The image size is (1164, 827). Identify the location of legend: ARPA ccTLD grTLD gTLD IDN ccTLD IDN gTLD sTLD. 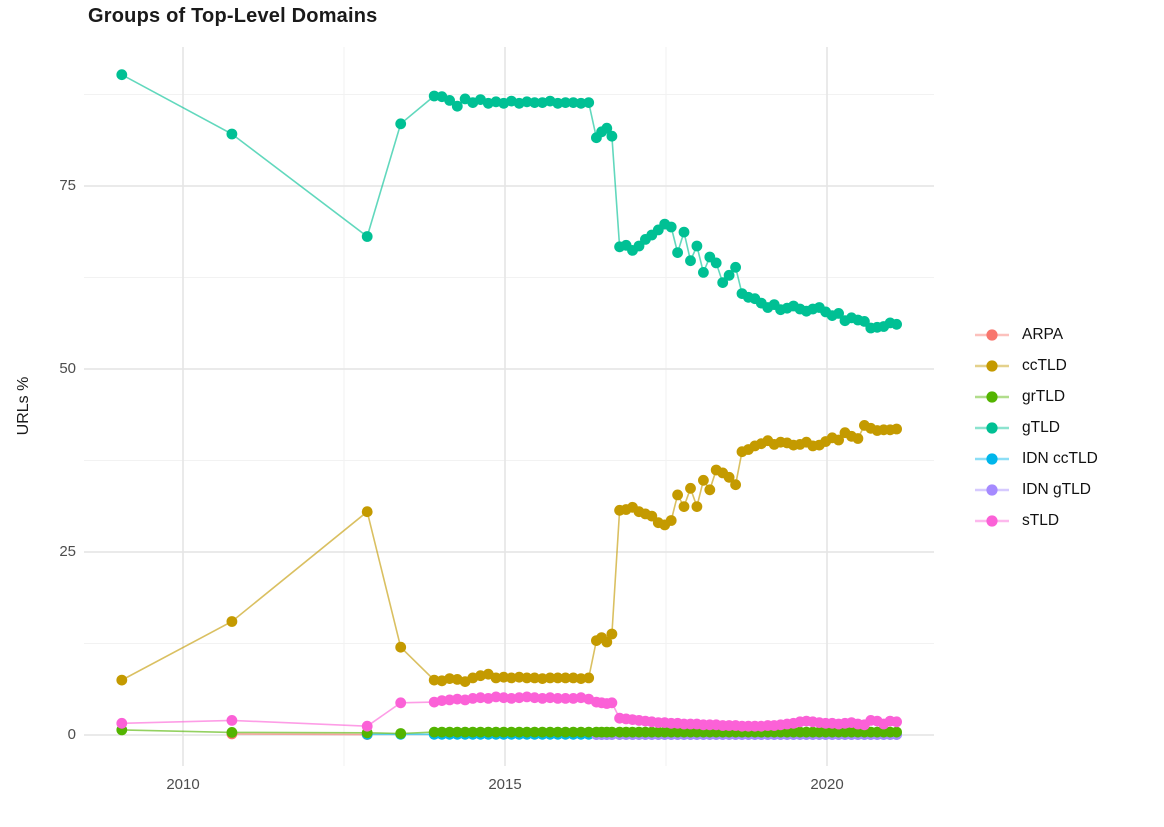
(1036, 428).